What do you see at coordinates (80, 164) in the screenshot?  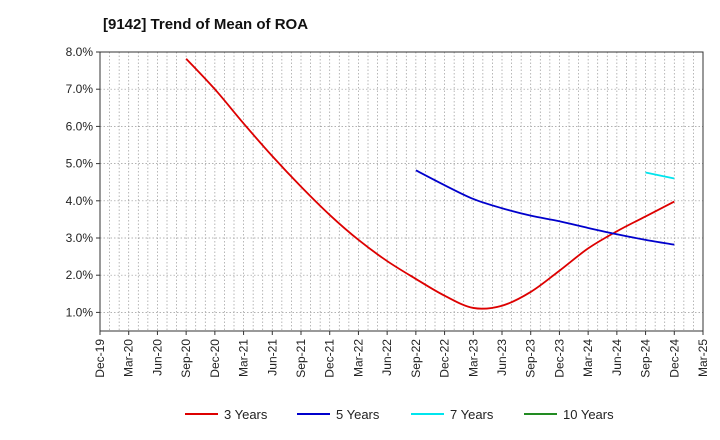 I see `y-tick-label: 5.0%` at bounding box center [80, 164].